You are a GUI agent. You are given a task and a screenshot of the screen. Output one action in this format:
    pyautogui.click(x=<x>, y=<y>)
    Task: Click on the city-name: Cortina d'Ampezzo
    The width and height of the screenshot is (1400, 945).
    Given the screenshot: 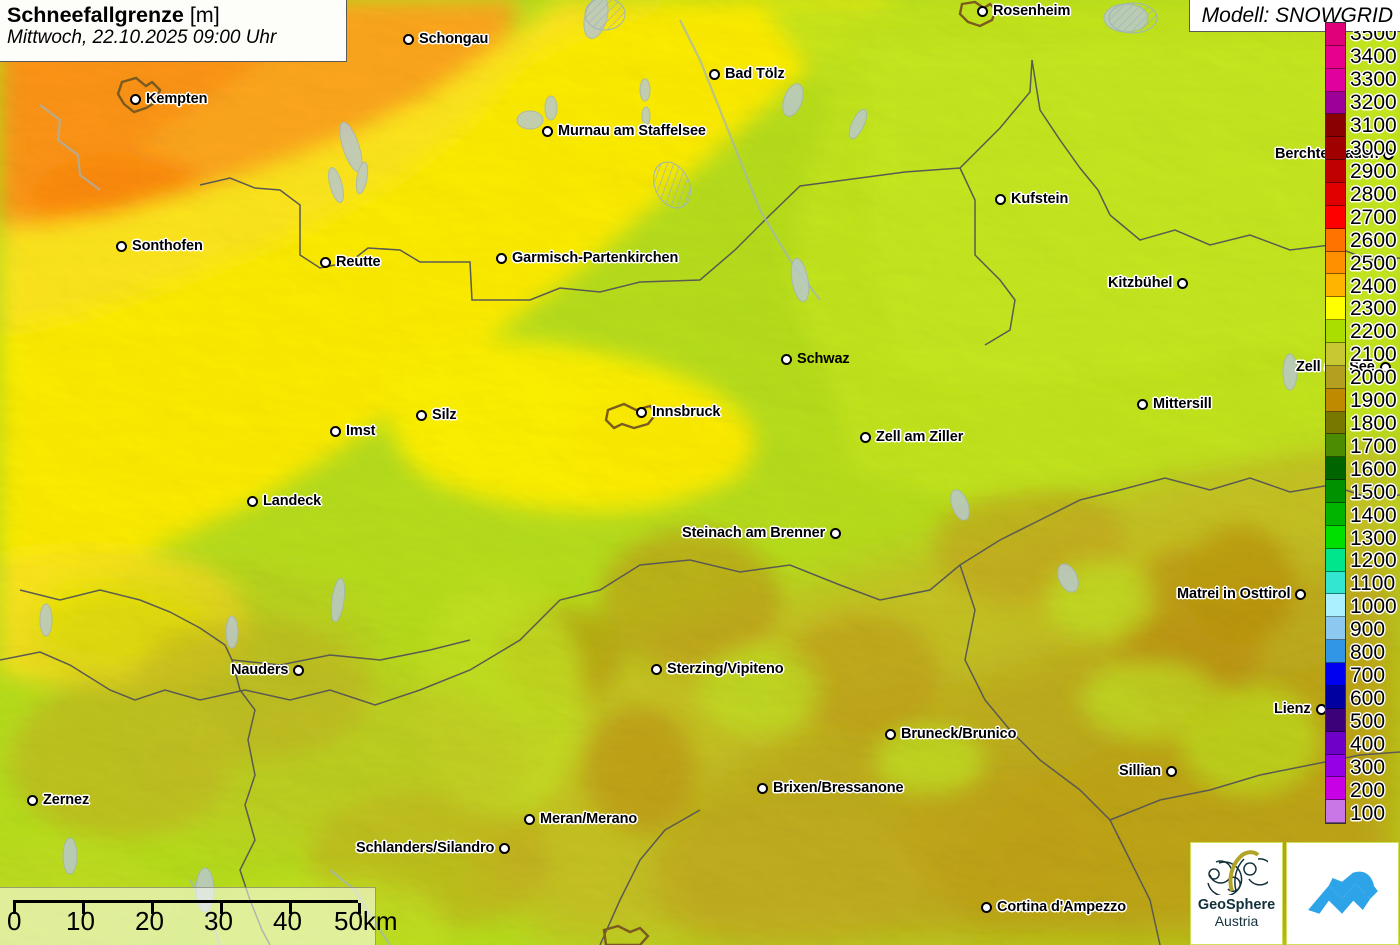 What is the action you would take?
    pyautogui.click(x=1062, y=907)
    